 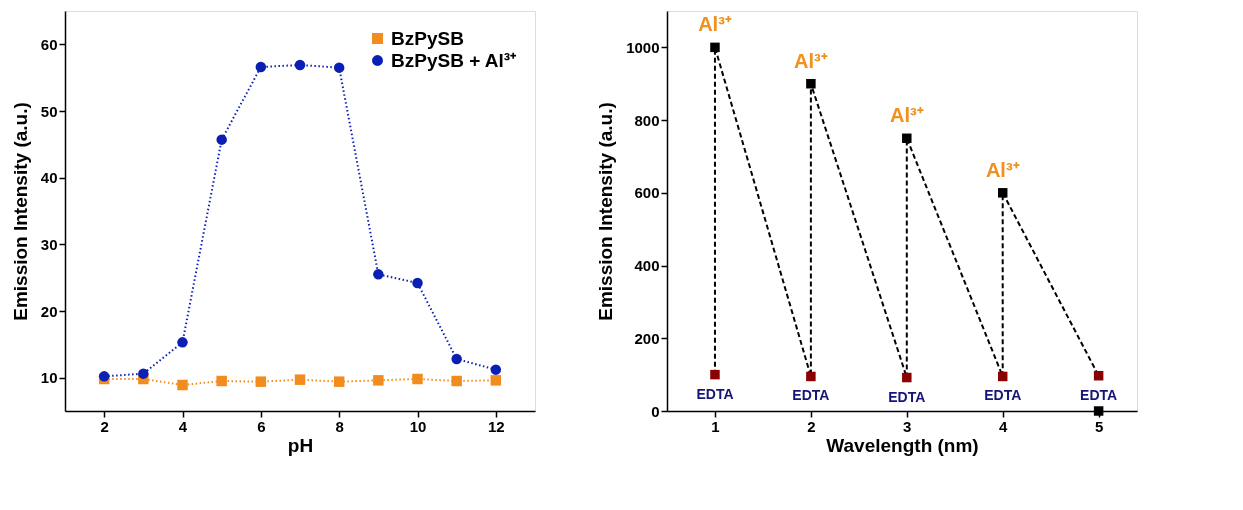 I want to click on y-tick-label: 0, so click(x=655, y=411).